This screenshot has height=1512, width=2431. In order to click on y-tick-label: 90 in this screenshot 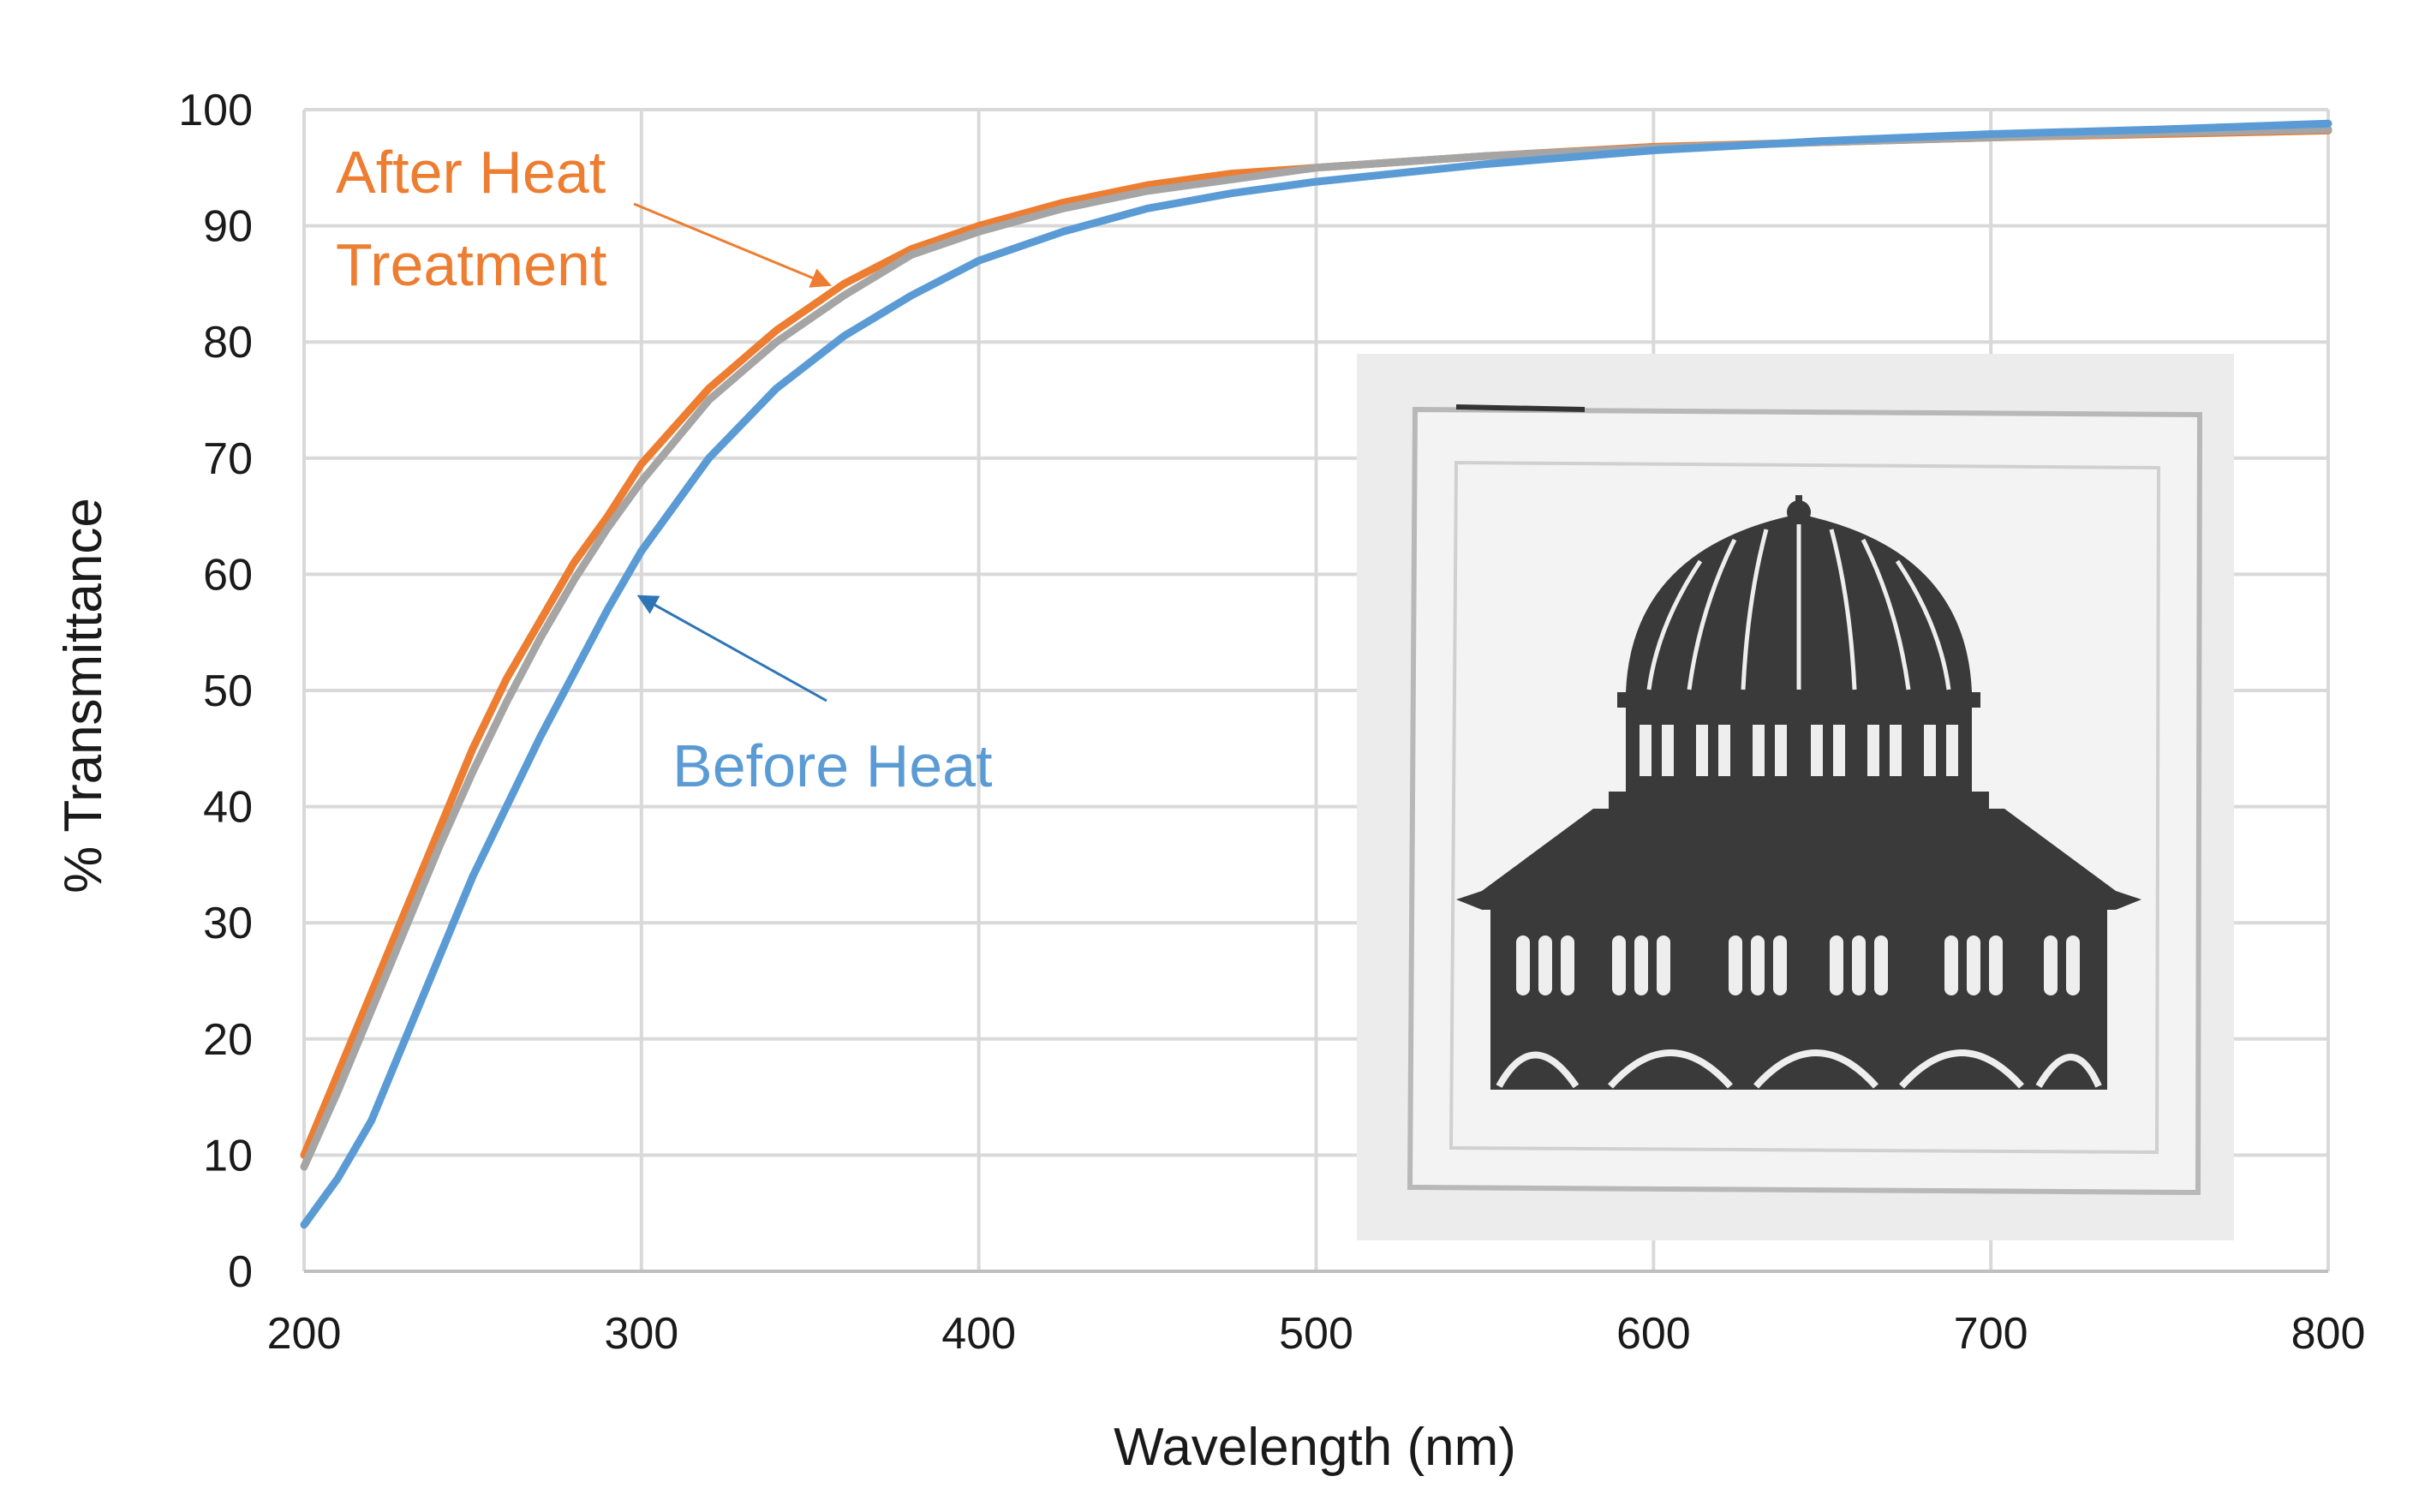, I will do `click(228, 227)`.